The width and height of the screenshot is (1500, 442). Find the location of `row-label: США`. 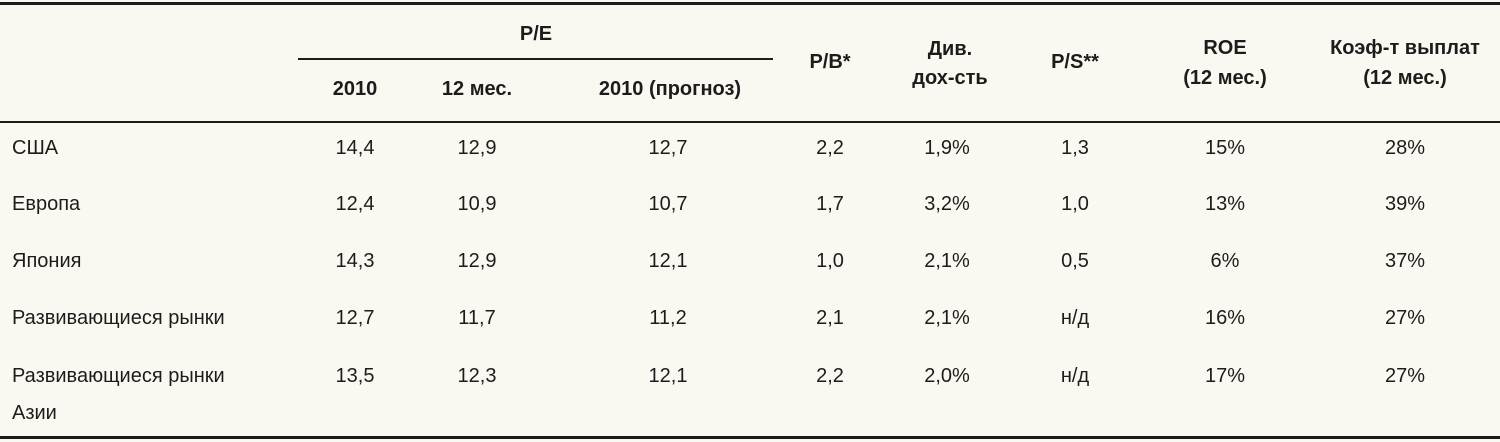

row-label: США is located at coordinates (35, 148).